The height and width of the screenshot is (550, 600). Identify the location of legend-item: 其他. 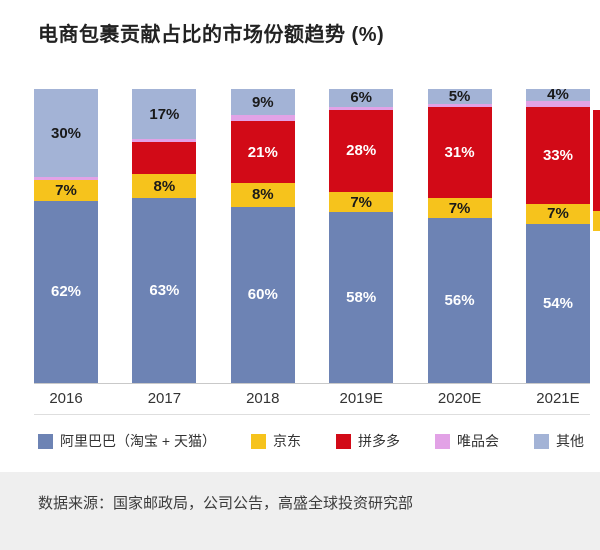
(558, 441).